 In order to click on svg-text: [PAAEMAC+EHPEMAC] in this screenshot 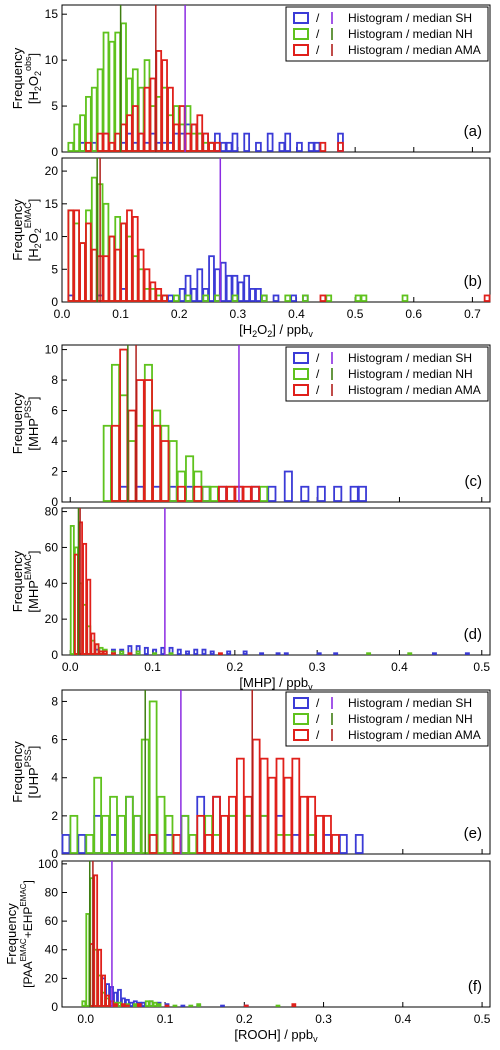, I will do `click(27, 934)`.